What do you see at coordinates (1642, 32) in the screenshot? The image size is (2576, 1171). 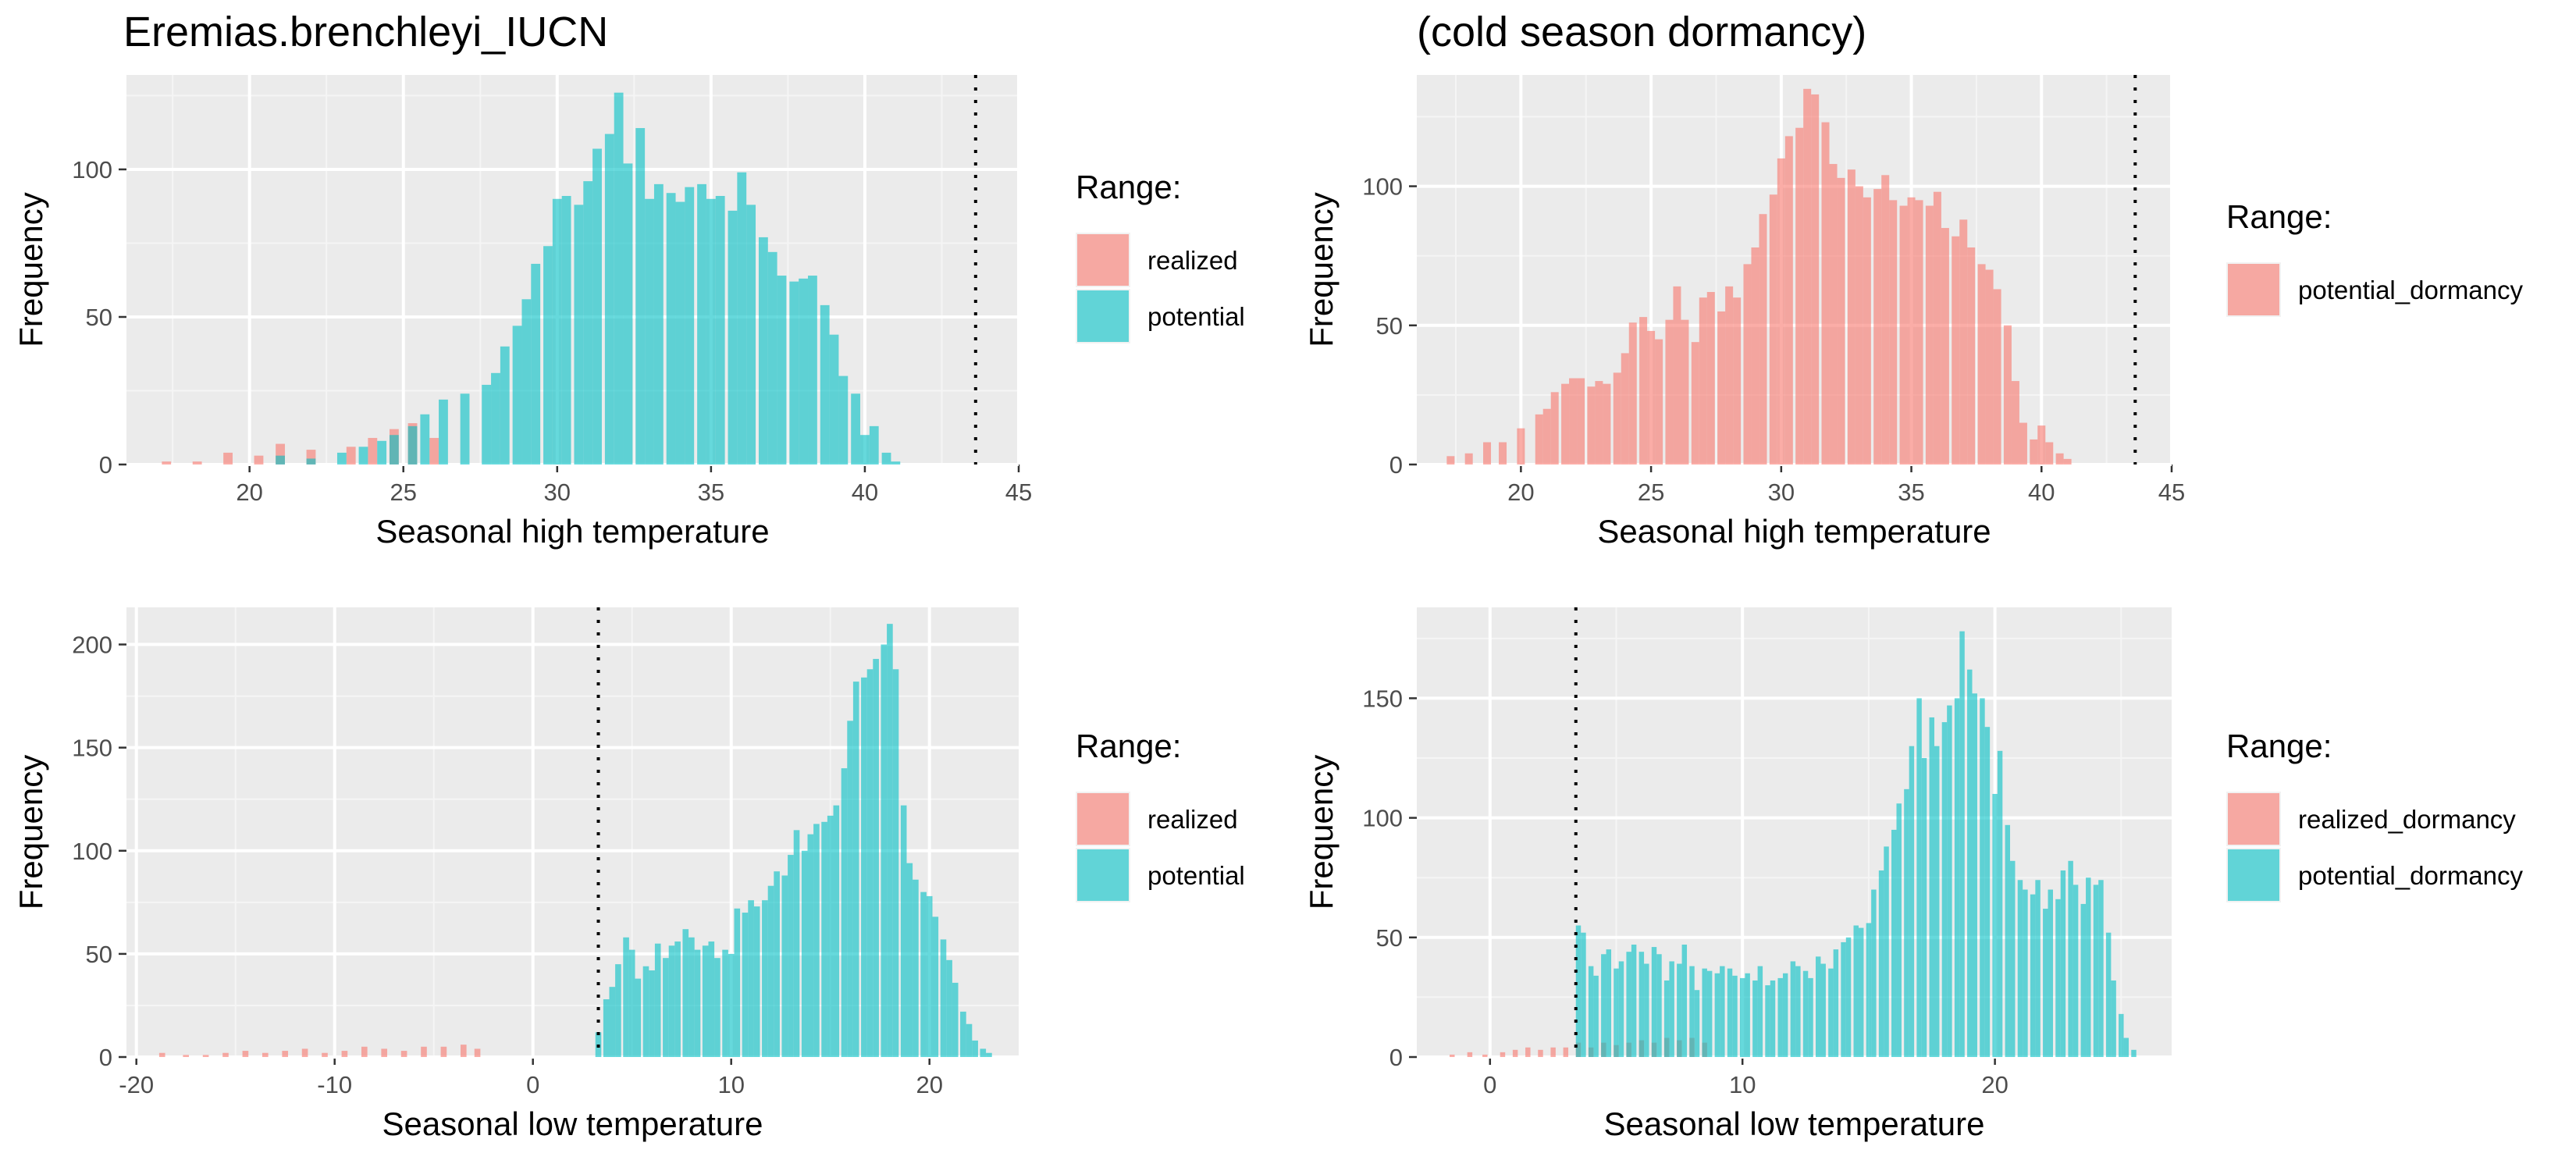 I see `dormancy-title: (cold season dormancy)` at bounding box center [1642, 32].